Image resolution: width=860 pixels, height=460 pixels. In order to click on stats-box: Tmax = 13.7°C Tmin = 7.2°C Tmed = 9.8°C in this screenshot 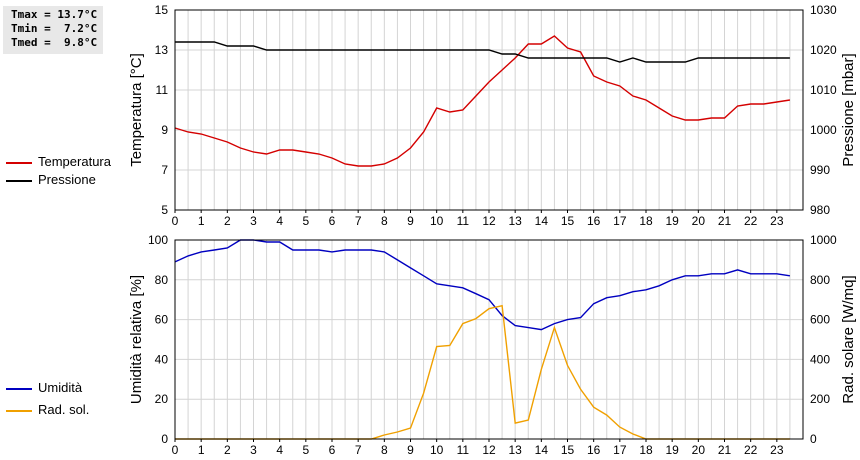, I will do `click(53, 30)`.